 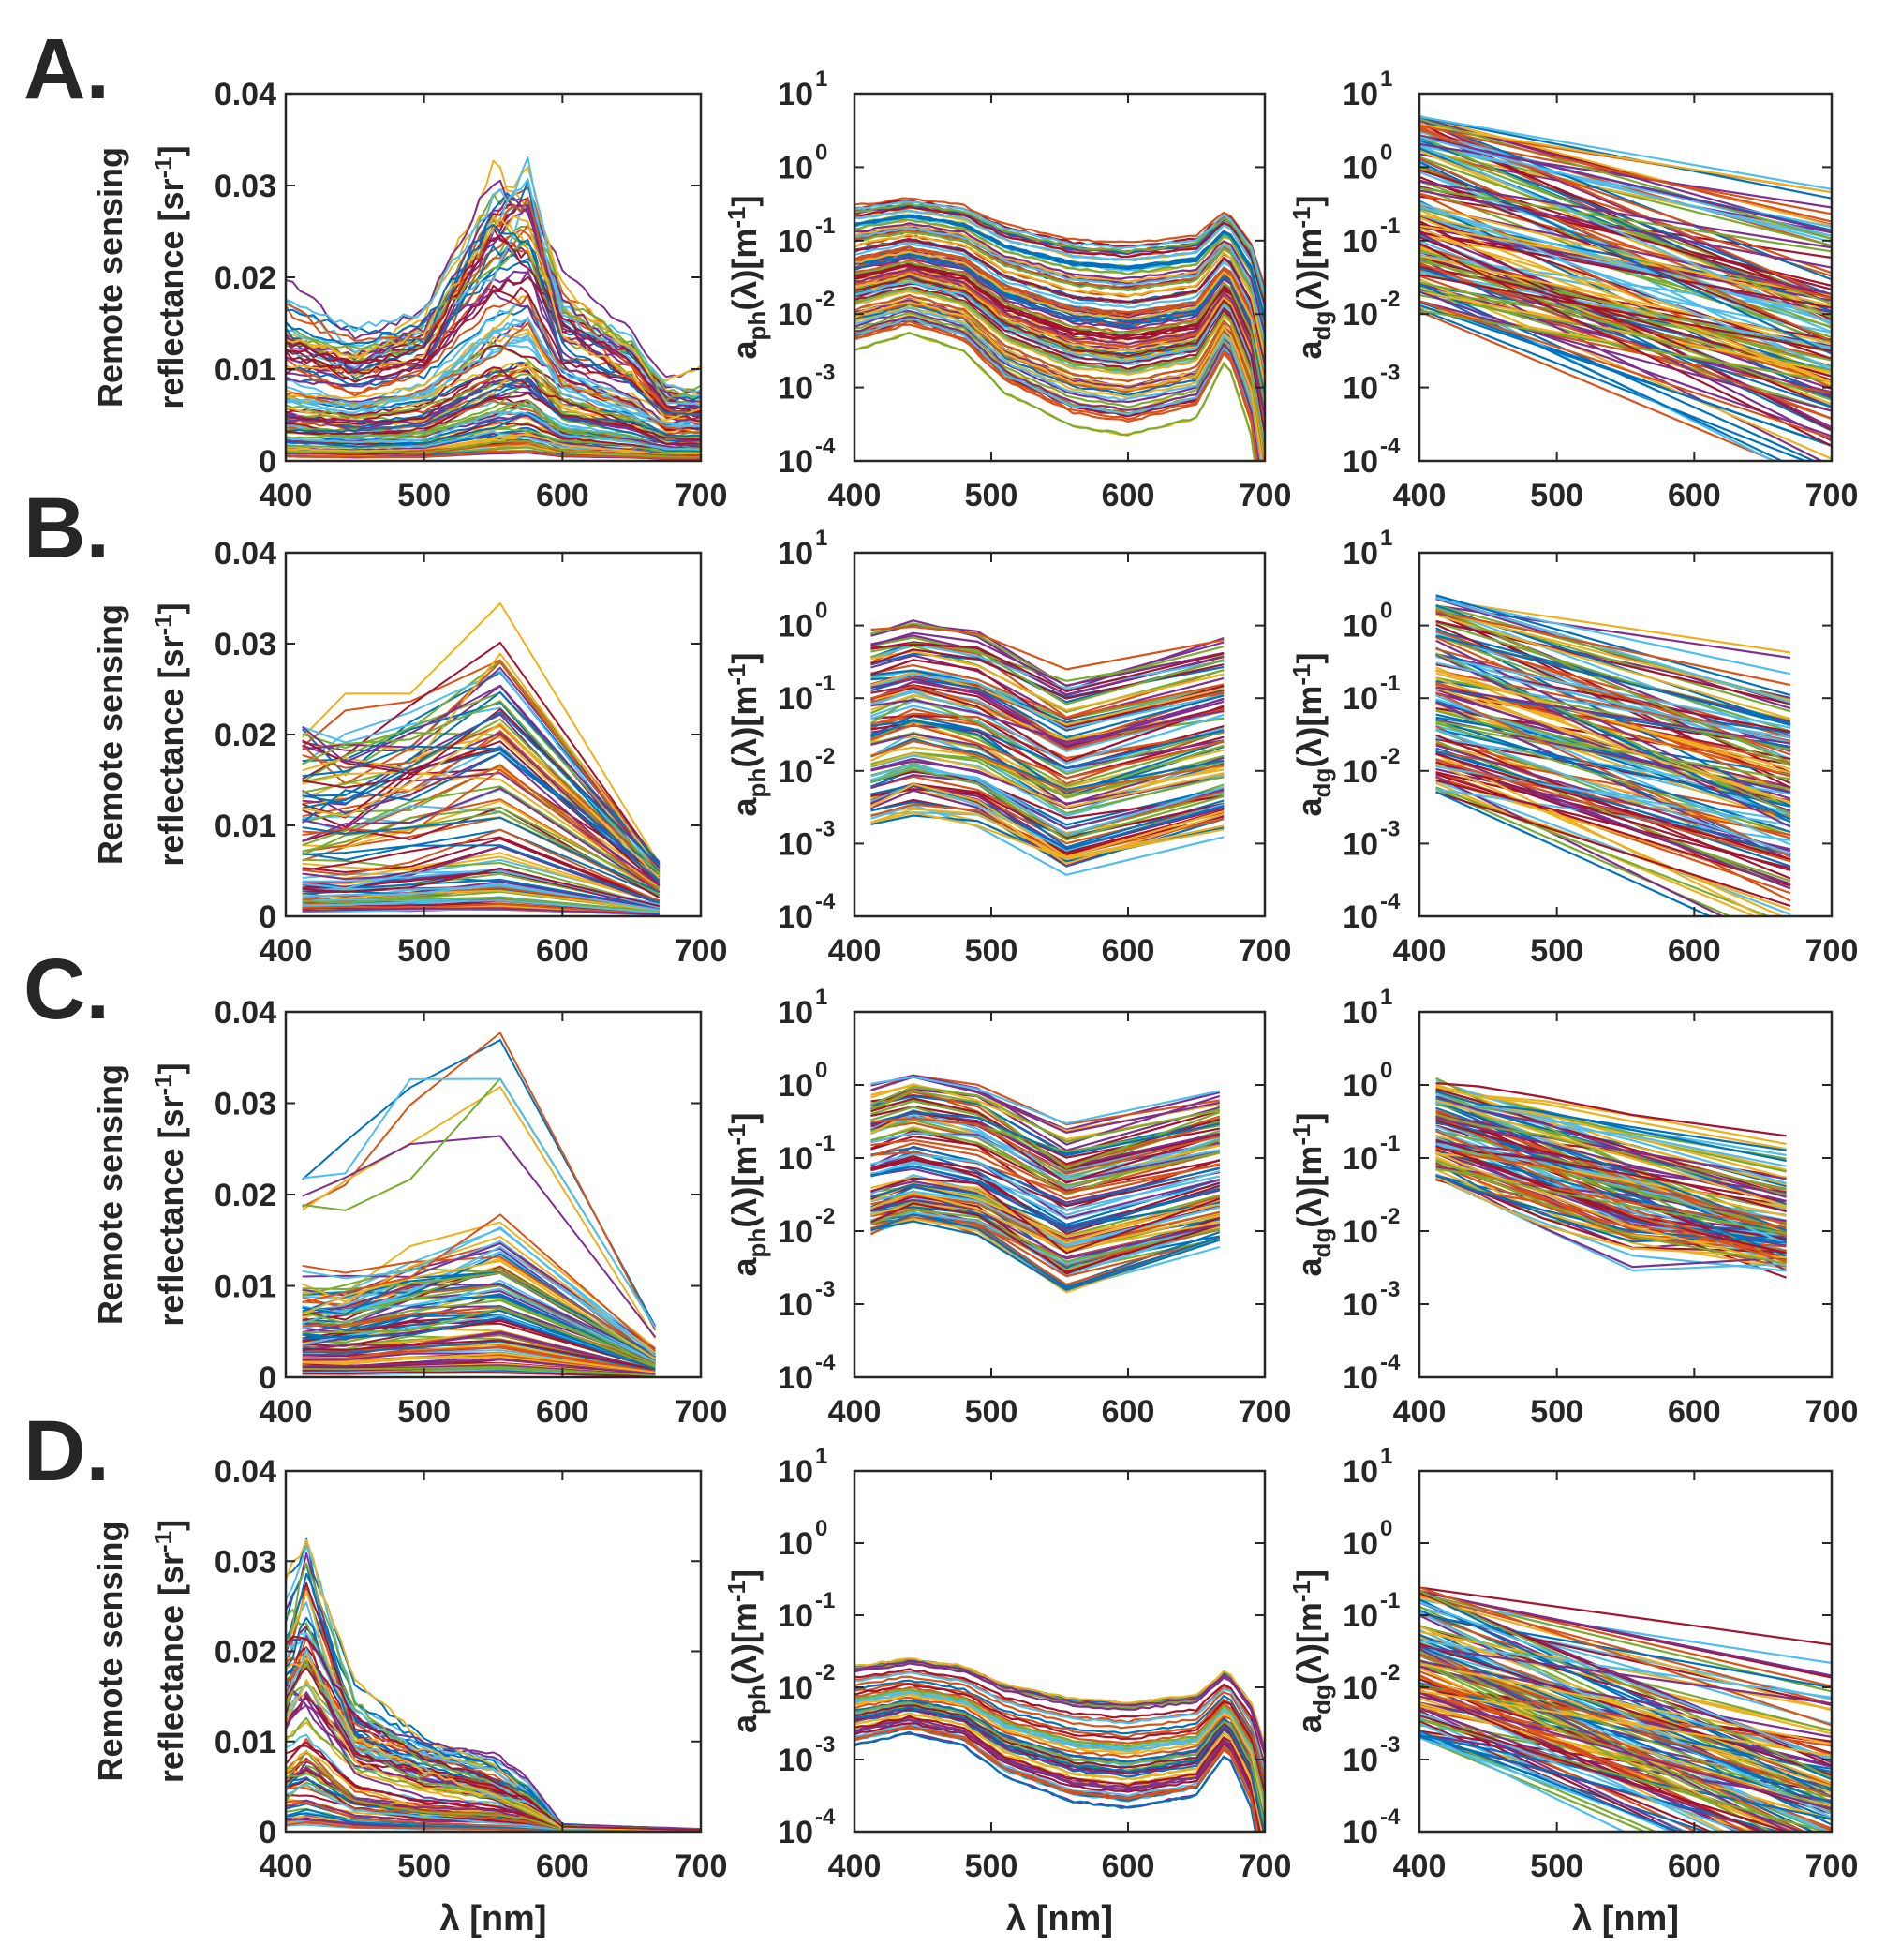 What do you see at coordinates (1386, 1528) in the screenshot?
I see `y-tick-exponent: 0` at bounding box center [1386, 1528].